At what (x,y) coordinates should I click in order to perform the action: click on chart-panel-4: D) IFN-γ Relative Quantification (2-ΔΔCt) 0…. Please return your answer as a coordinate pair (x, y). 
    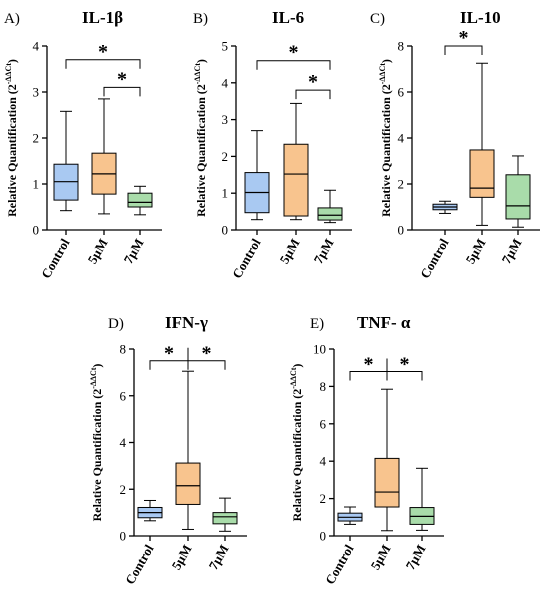
    Looking at the image, I should click on (168, 450).